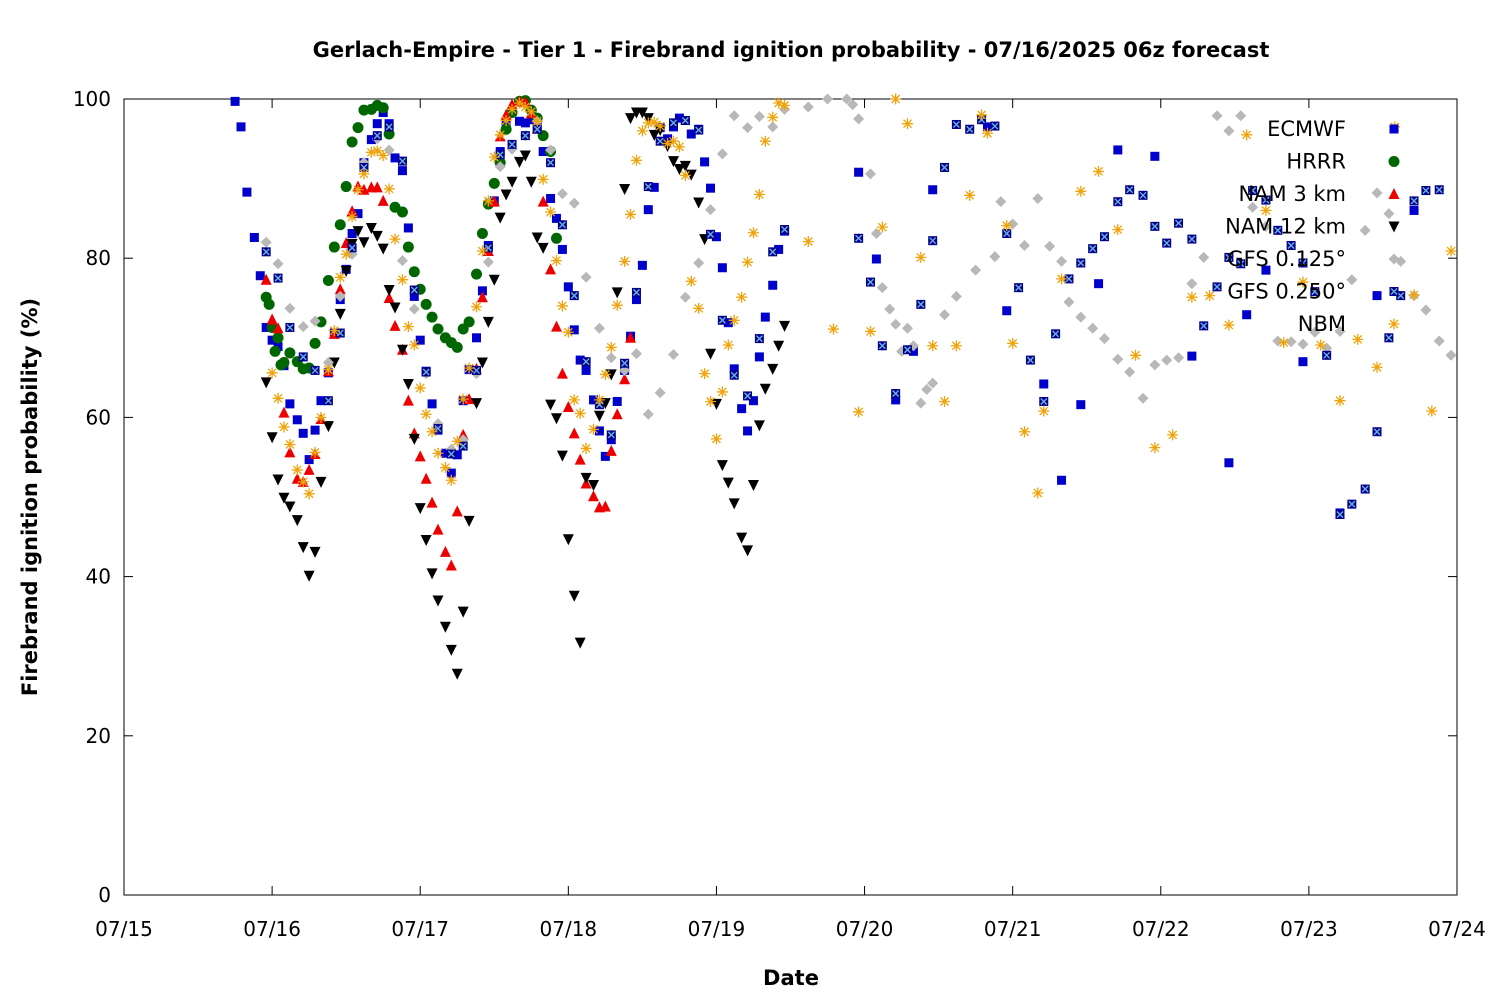 The width and height of the screenshot is (1500, 1000). Describe the element at coordinates (272, 929) in the screenshot. I see `x-tick-label: 07/16` at that location.